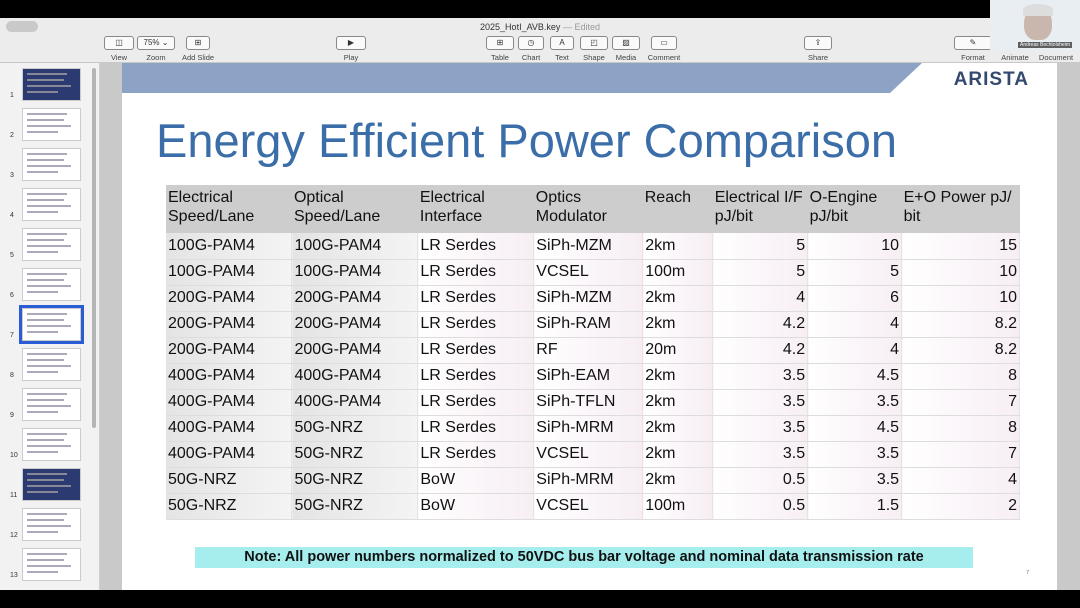 Image resolution: width=1080 pixels, height=608 pixels. I want to click on play-button: ▶ Play, so click(351, 49).